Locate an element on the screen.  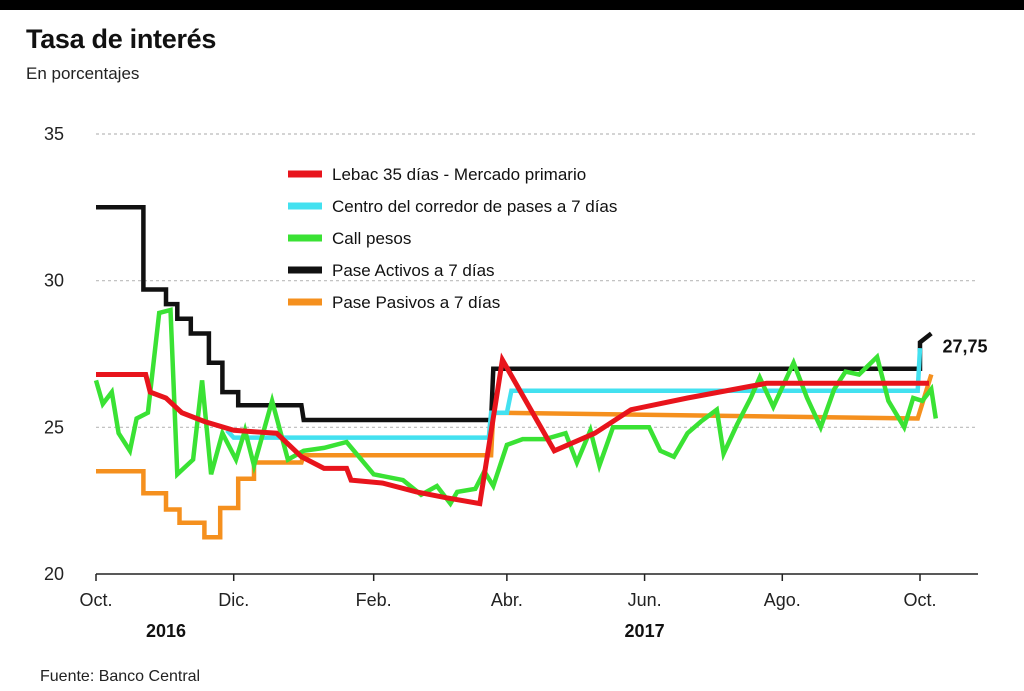
year-label: 2017 is located at coordinates (645, 631).